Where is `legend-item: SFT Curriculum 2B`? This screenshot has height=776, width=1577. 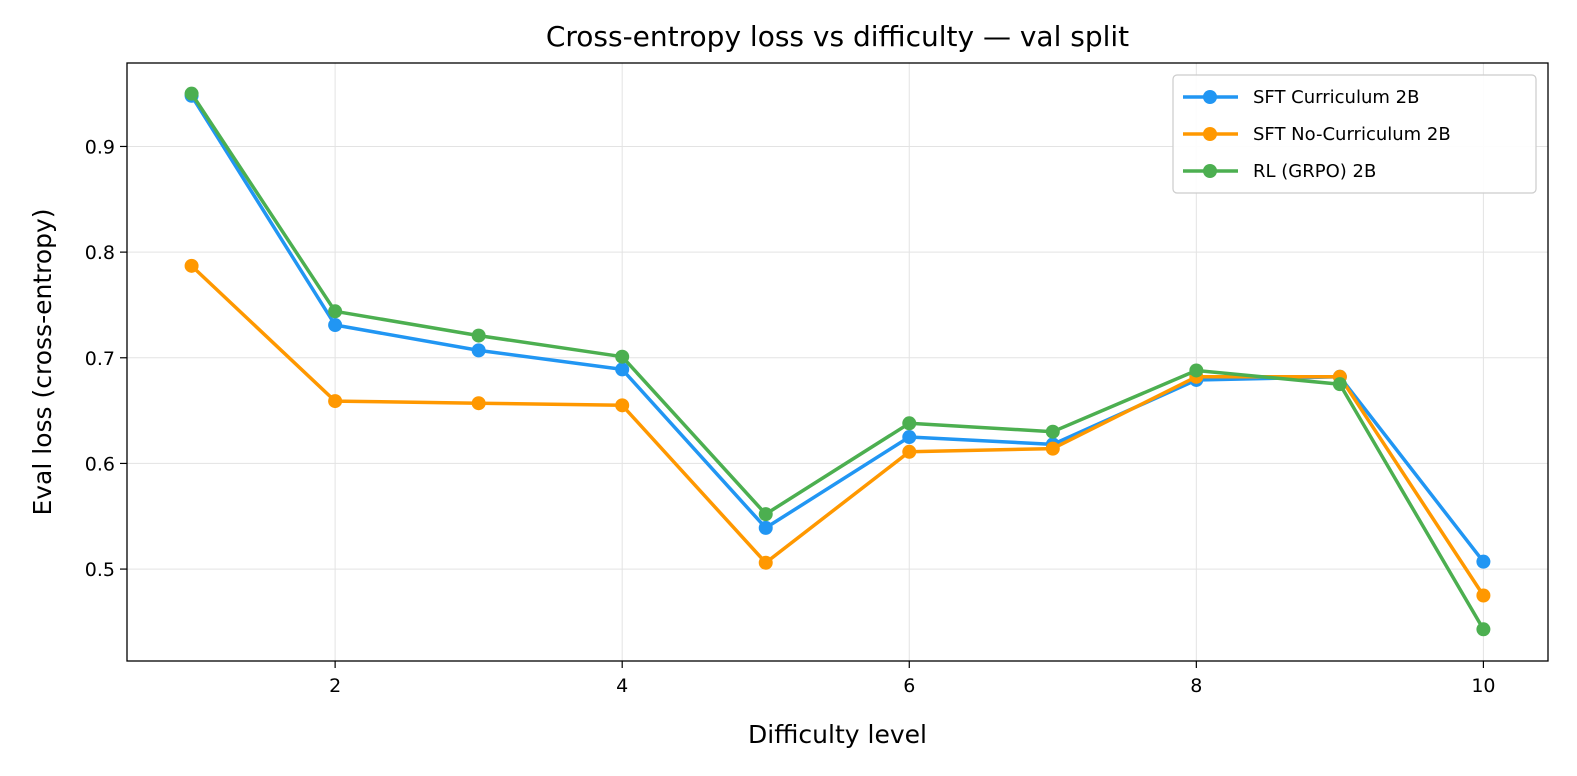
legend-item: SFT Curriculum 2B is located at coordinates (1301, 97).